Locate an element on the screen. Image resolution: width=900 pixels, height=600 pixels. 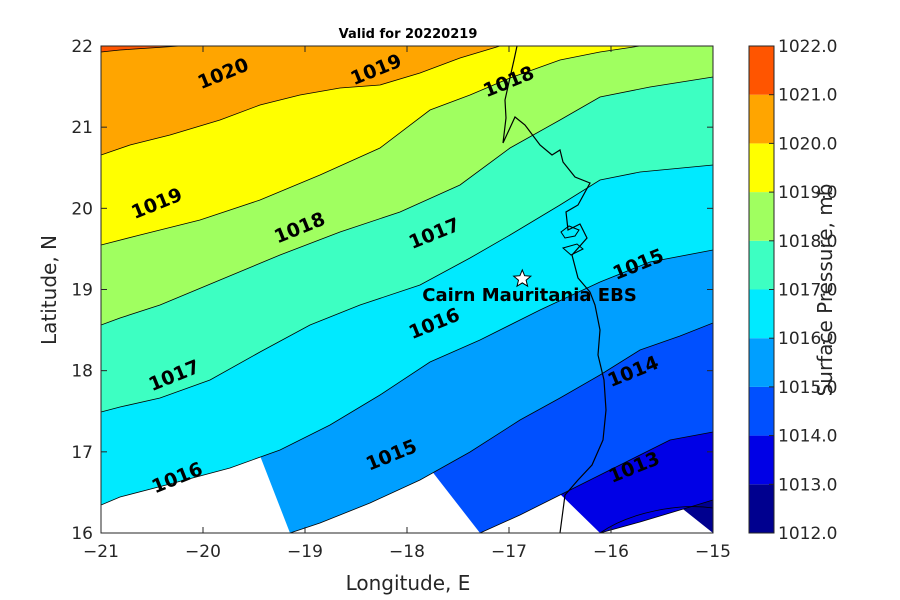
y-tick-label: 16 is located at coordinates (82, 534).